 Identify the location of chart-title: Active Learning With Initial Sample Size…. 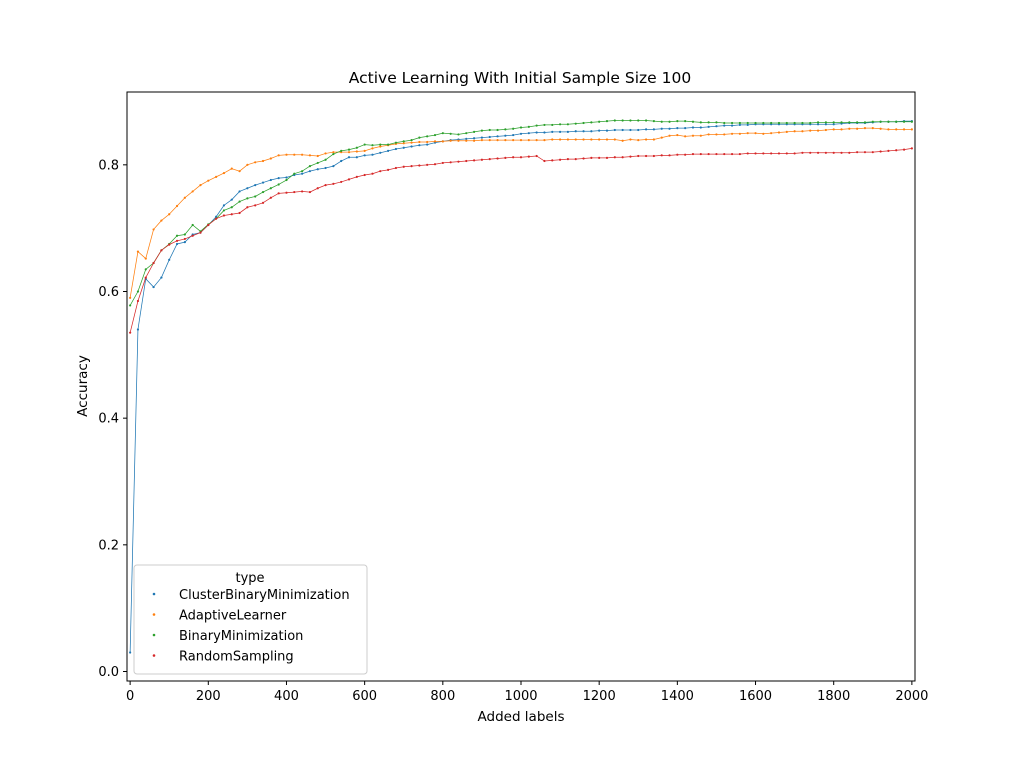
(520, 78).